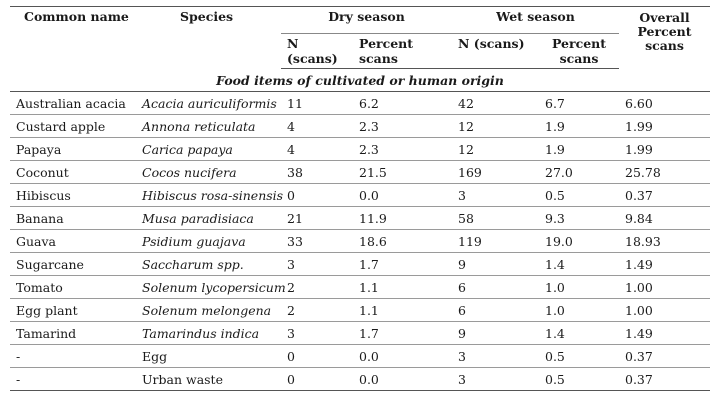  I want to click on cell-common-name: Hibiscus, so click(73, 195).